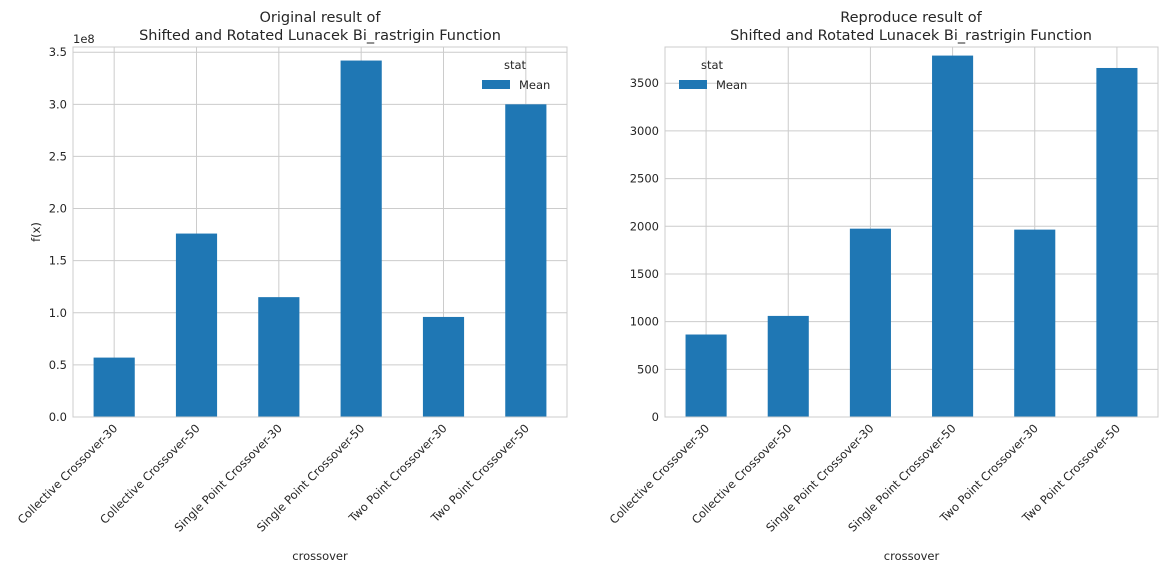 Image resolution: width=1168 pixels, height=573 pixels. I want to click on y-tick-label: 1000, so click(644, 322).